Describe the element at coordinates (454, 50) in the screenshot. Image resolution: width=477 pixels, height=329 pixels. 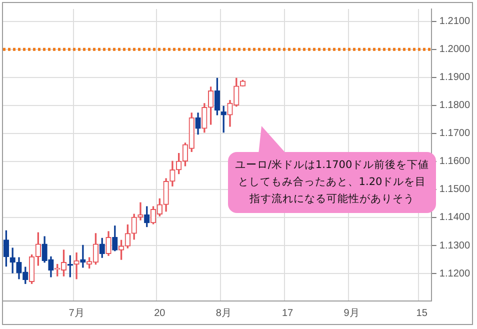
I see `y-tick-label: 1.2000` at that location.